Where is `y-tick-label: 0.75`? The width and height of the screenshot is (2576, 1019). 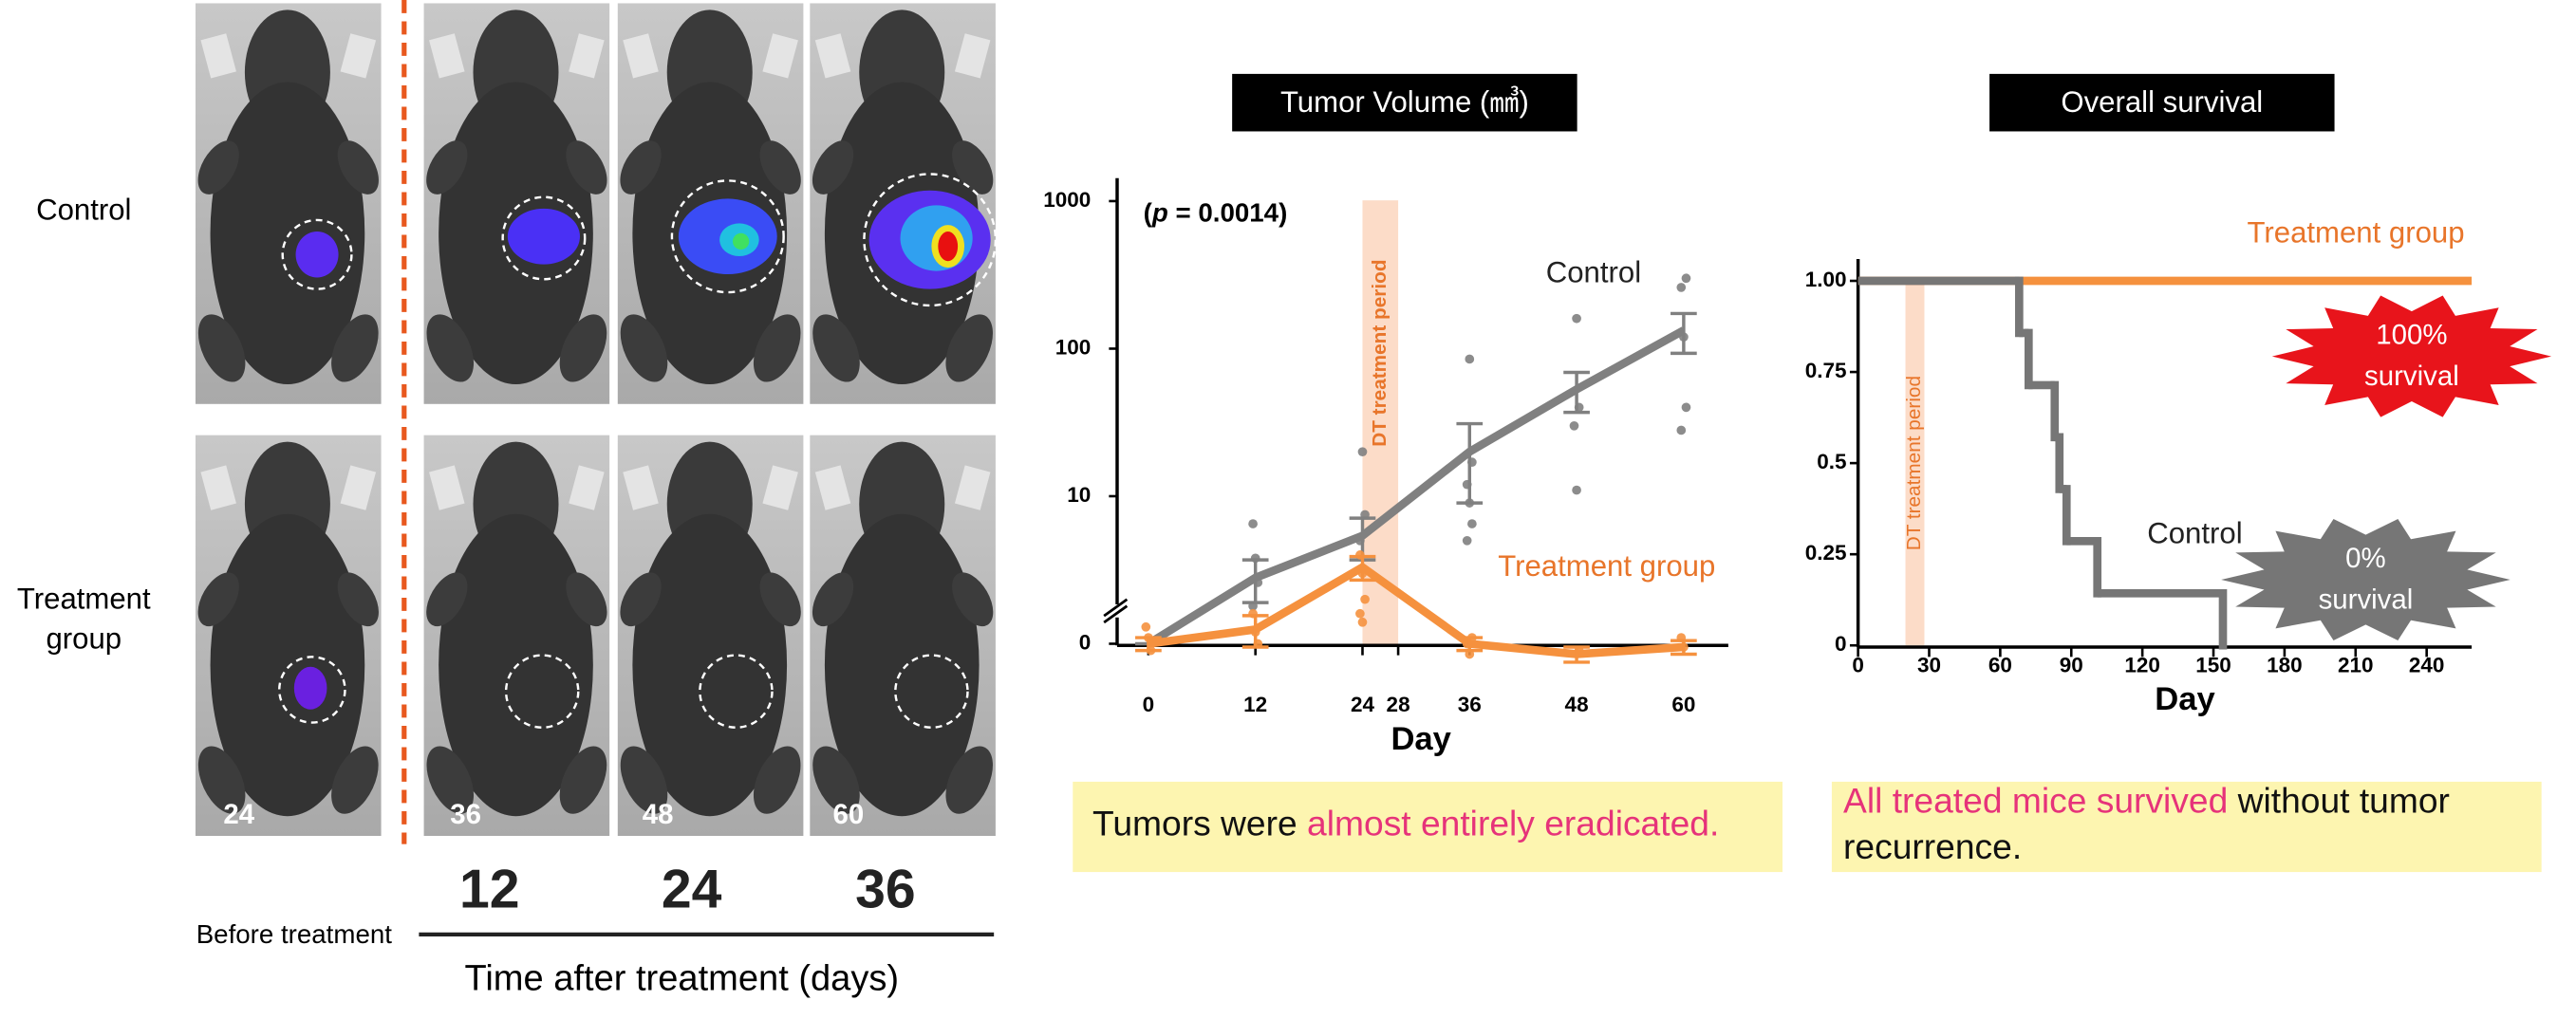 y-tick-label: 0.75 is located at coordinates (1826, 371).